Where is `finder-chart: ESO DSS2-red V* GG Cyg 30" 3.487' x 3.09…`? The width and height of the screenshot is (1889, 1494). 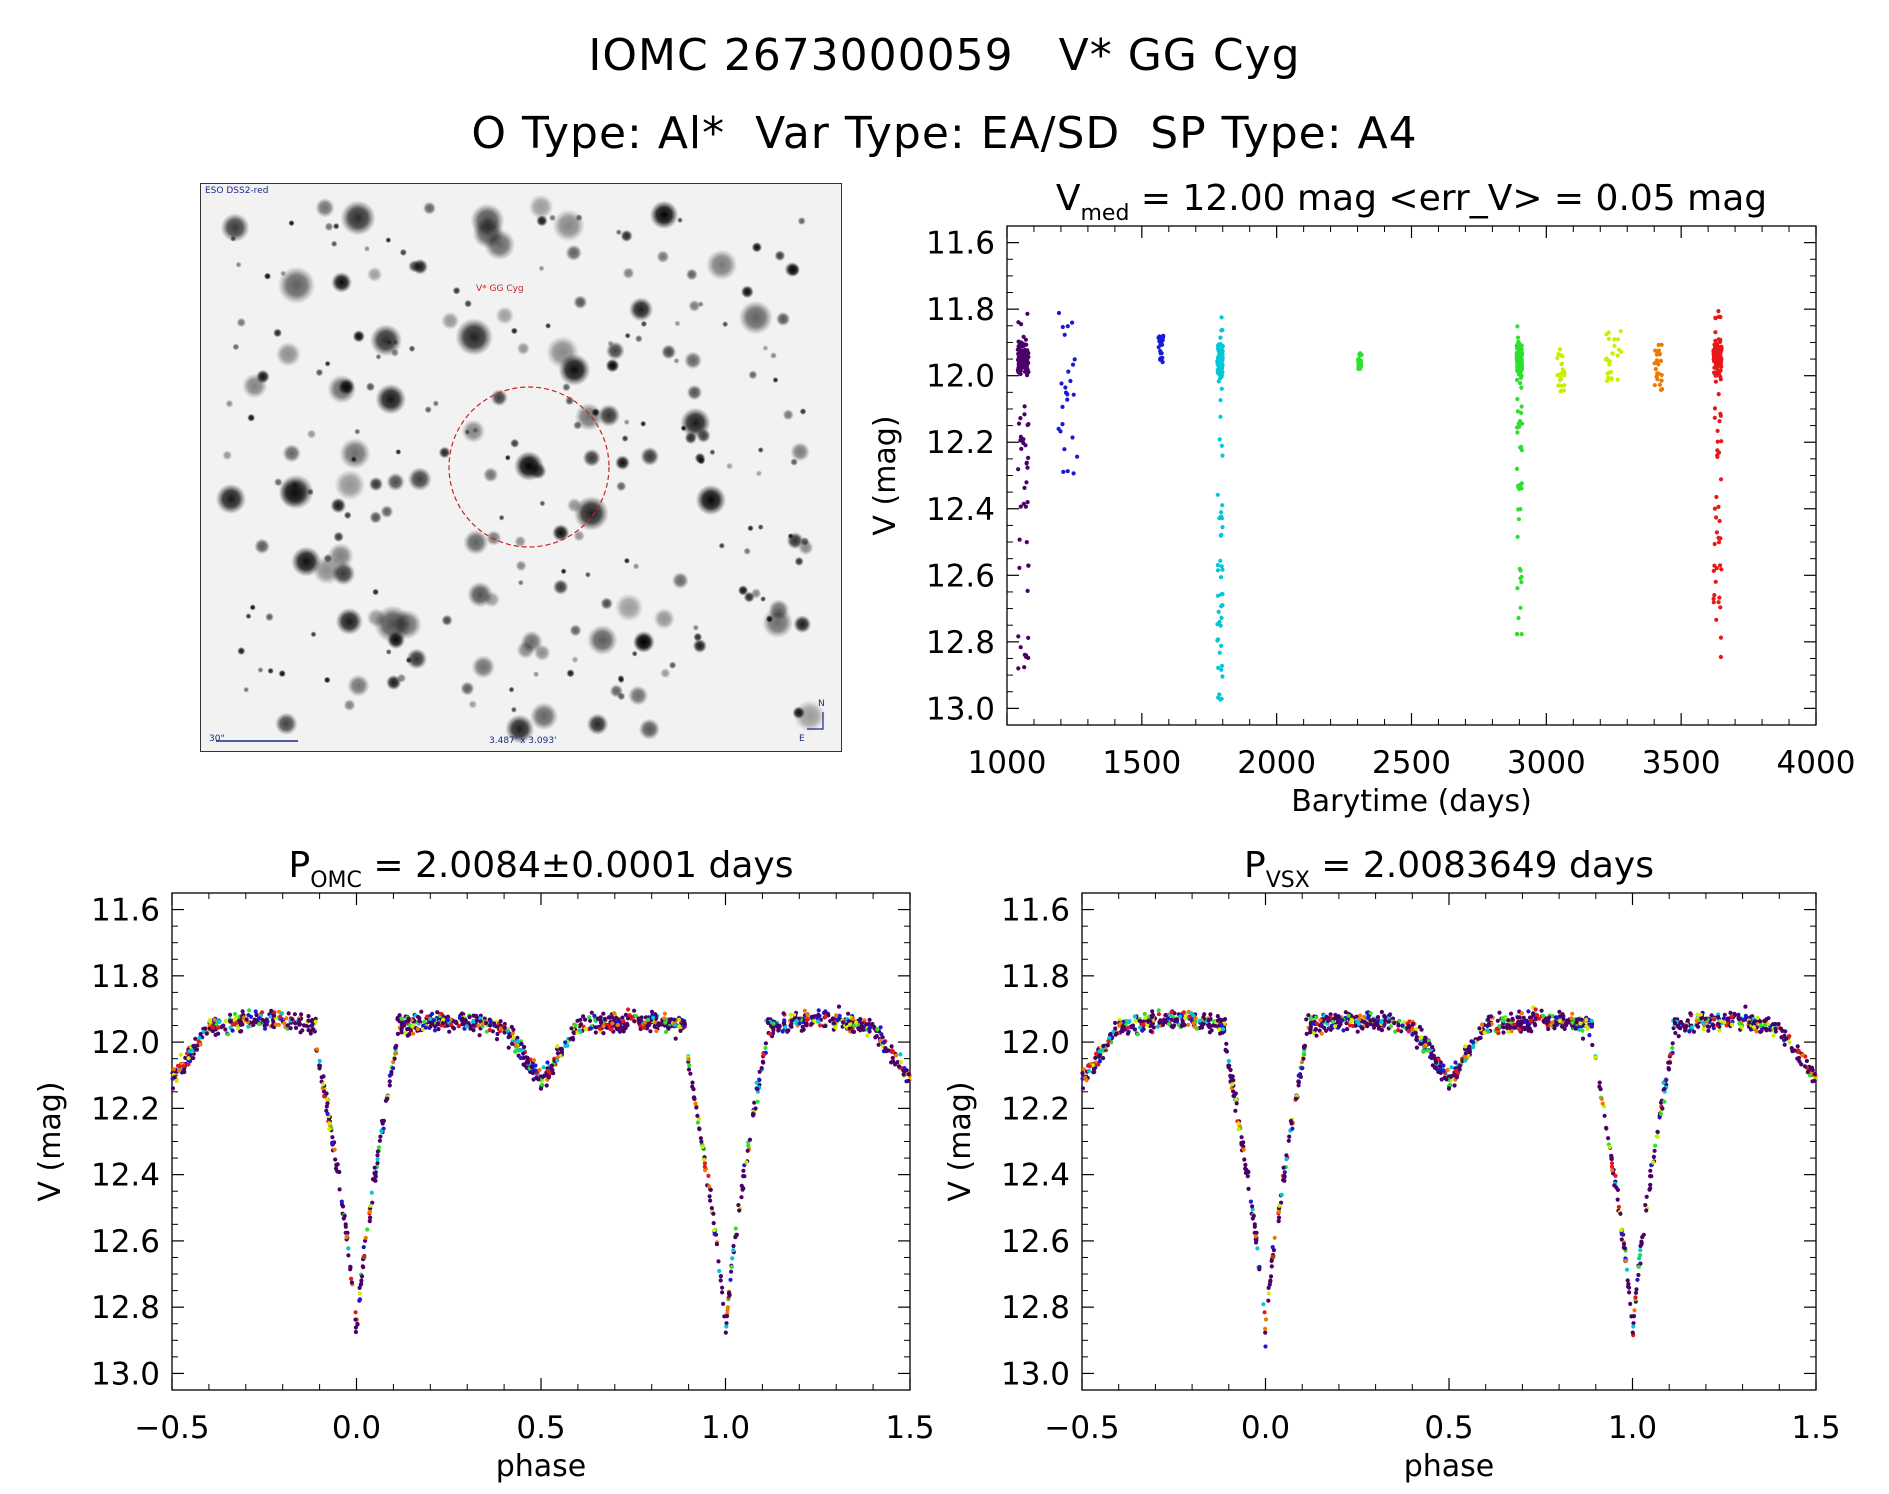 finder-chart: ESO DSS2-red V* GG Cyg 30" 3.487' x 3.09… is located at coordinates (521, 467).